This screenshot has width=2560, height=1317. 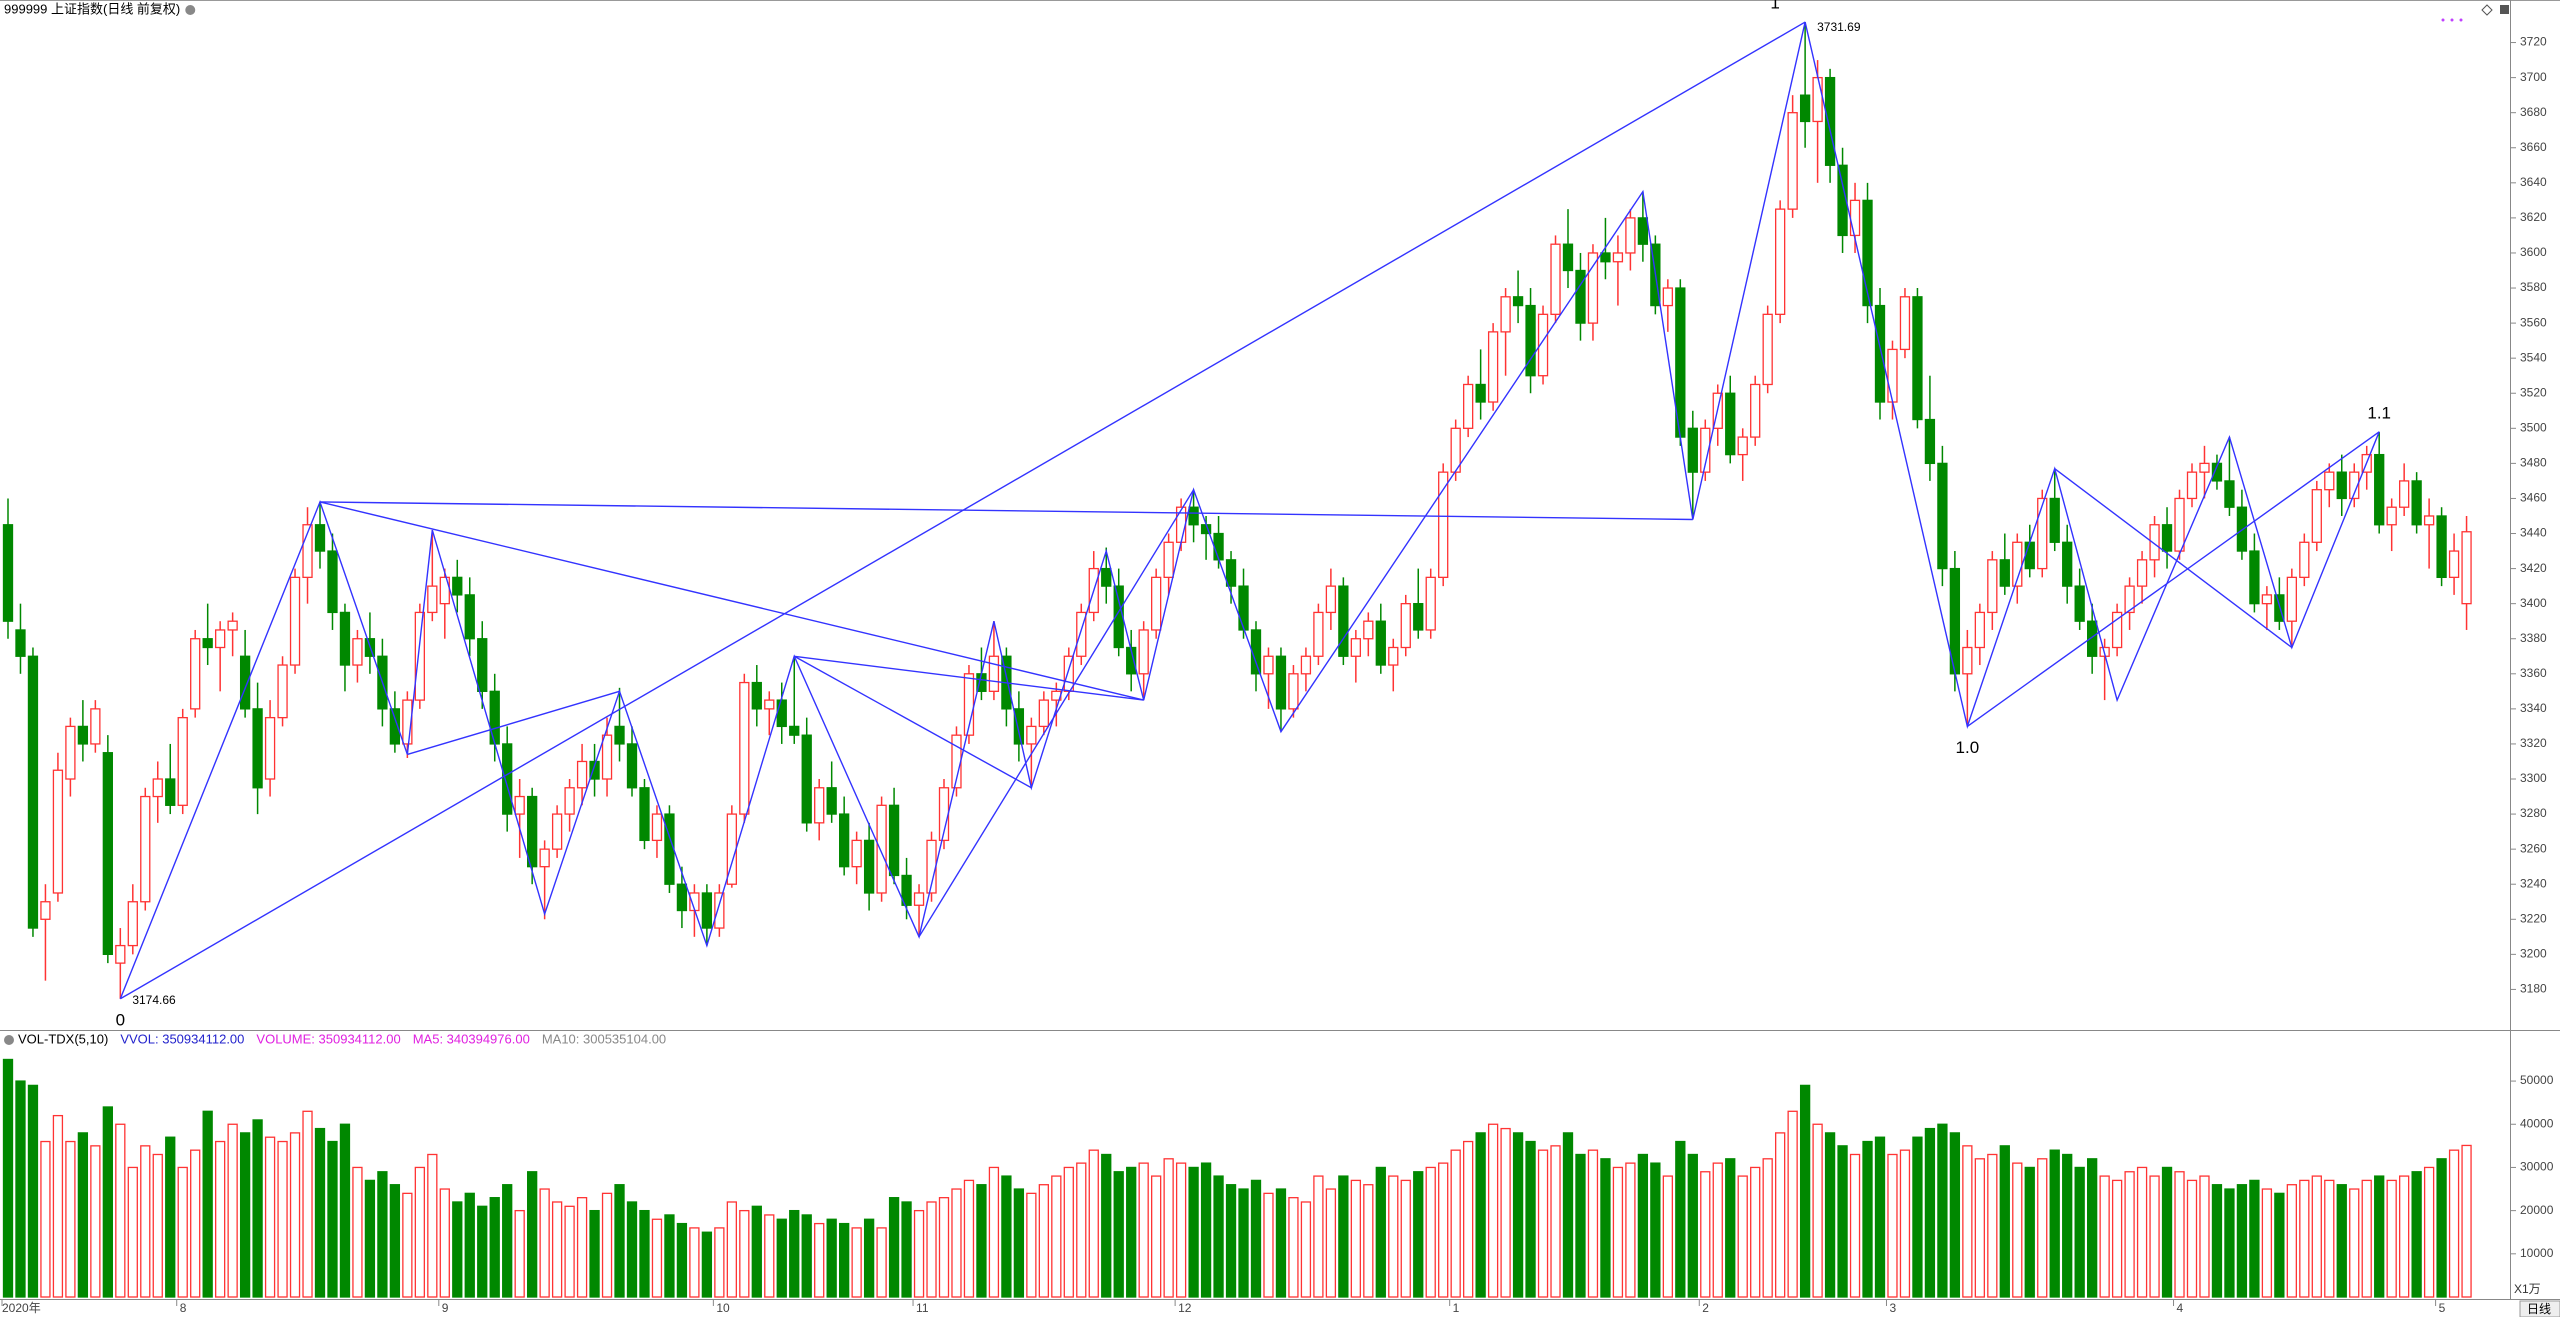 I want to click on toggle-icon, so click(x=2487, y=10).